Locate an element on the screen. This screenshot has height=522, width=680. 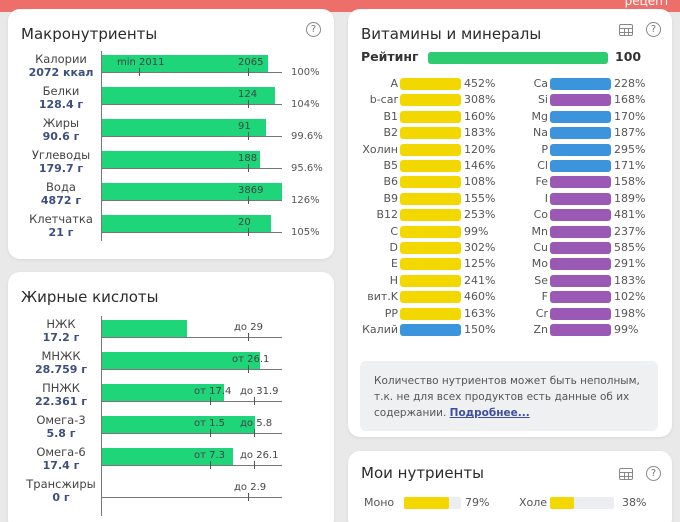
nutrient-percent: 460% is located at coordinates (480, 297).